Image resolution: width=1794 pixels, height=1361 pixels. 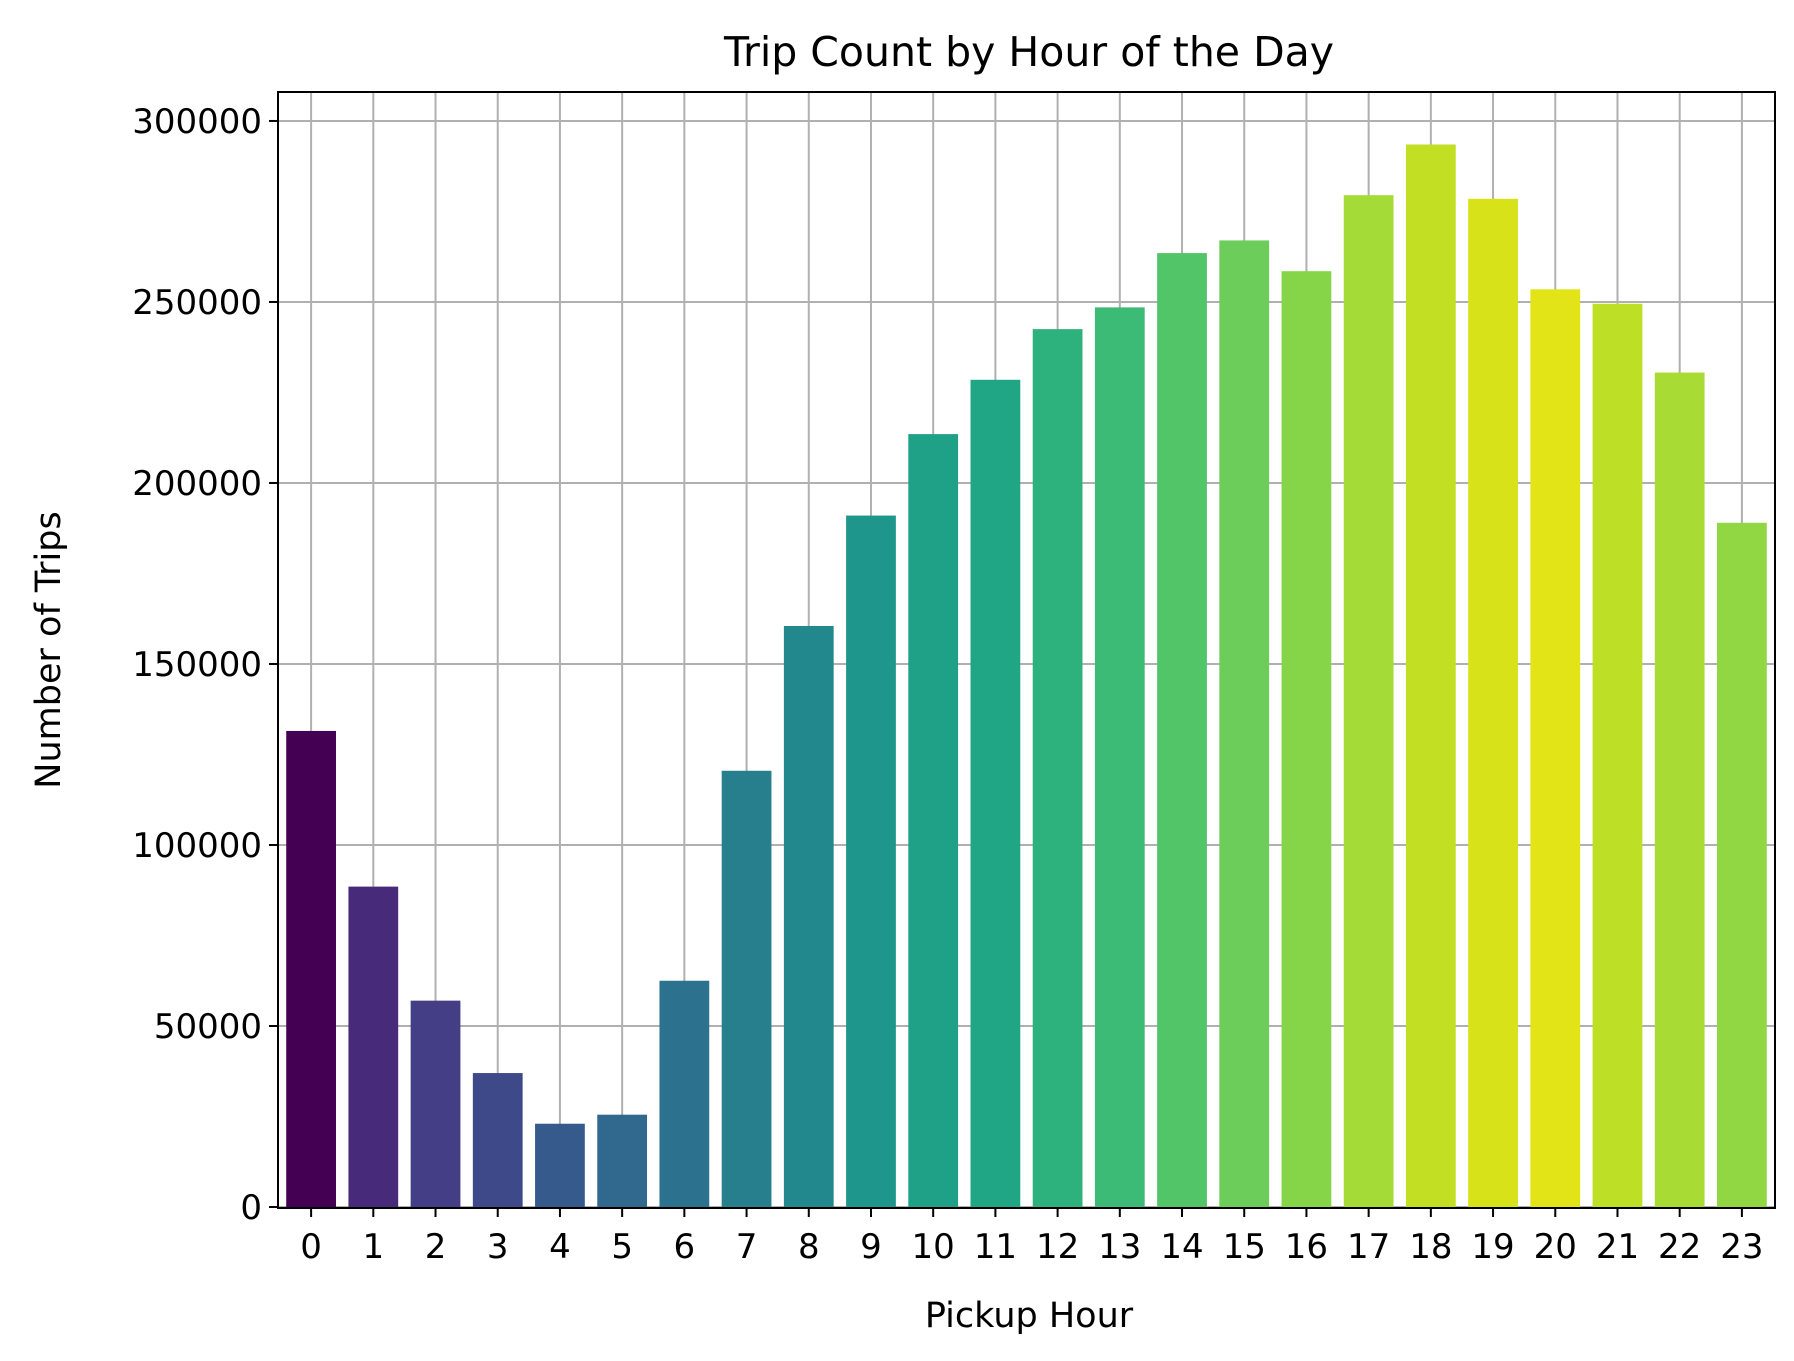 What do you see at coordinates (1028, 52) in the screenshot?
I see `chart-title: Trip Count by Hour of the Day` at bounding box center [1028, 52].